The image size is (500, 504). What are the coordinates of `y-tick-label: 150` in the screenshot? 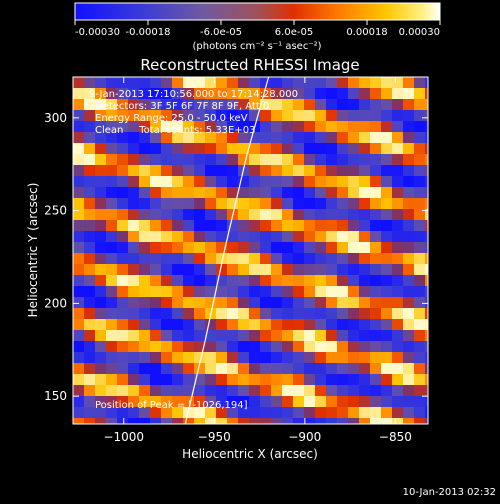 It's located at (55, 396).